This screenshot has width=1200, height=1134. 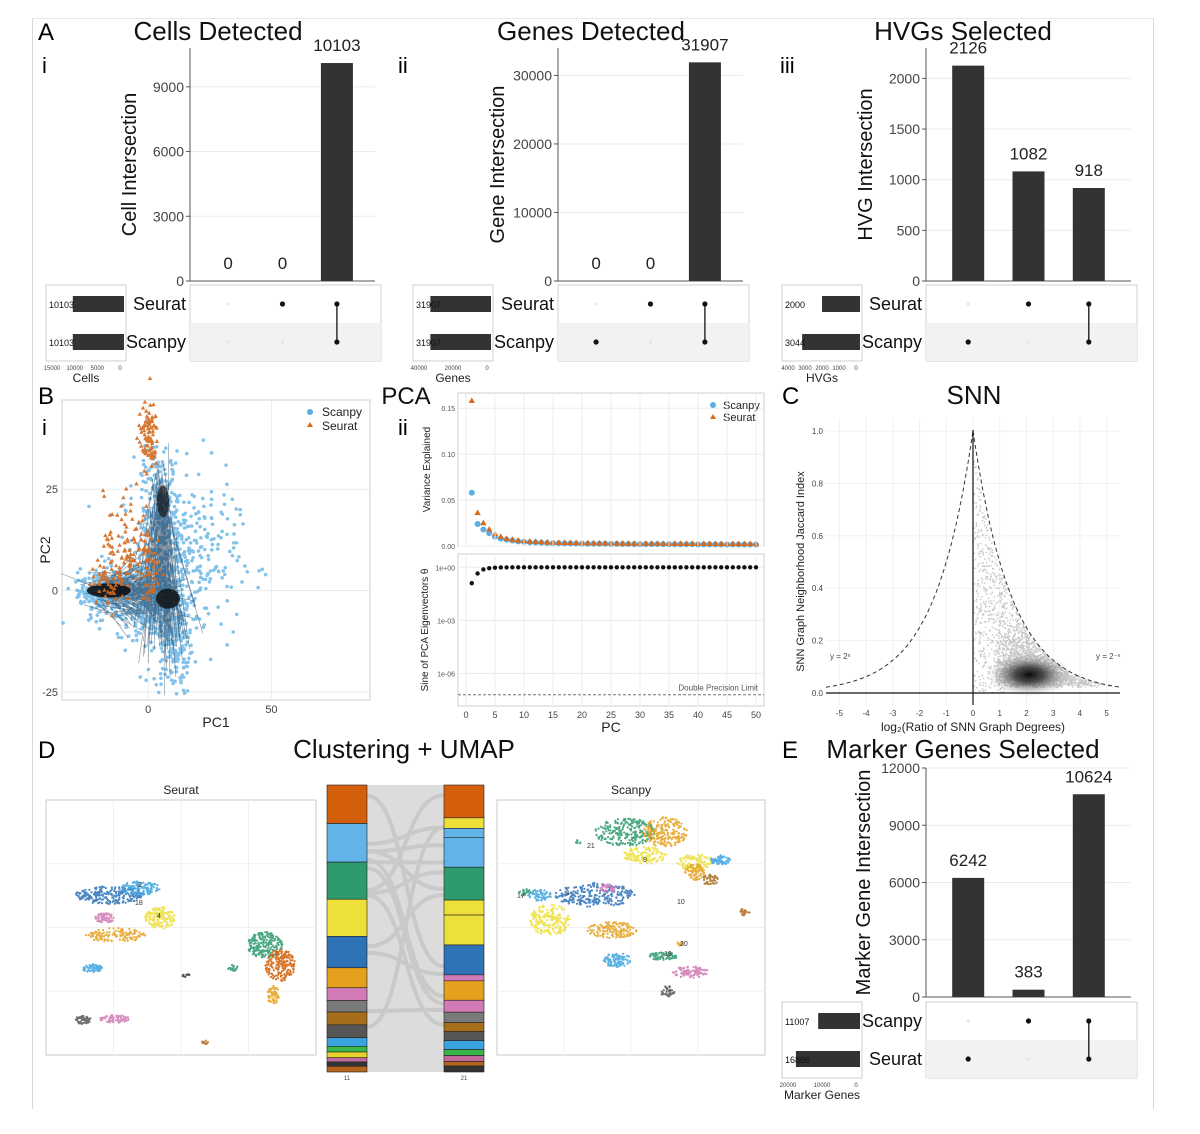 I want to click on set-size-tick-label: 4000, so click(x=788, y=369).